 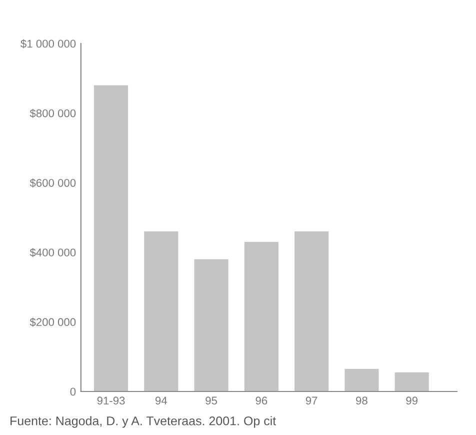 What do you see at coordinates (111, 400) in the screenshot?
I see `x-tick-label: 91-93` at bounding box center [111, 400].